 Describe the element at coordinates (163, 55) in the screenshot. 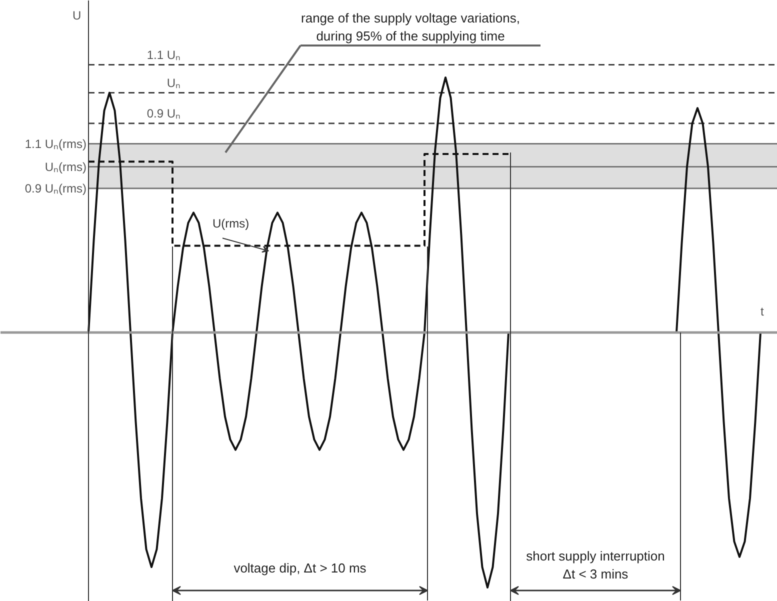

I see `ref-line-label: 1.1 Uₙ` at that location.